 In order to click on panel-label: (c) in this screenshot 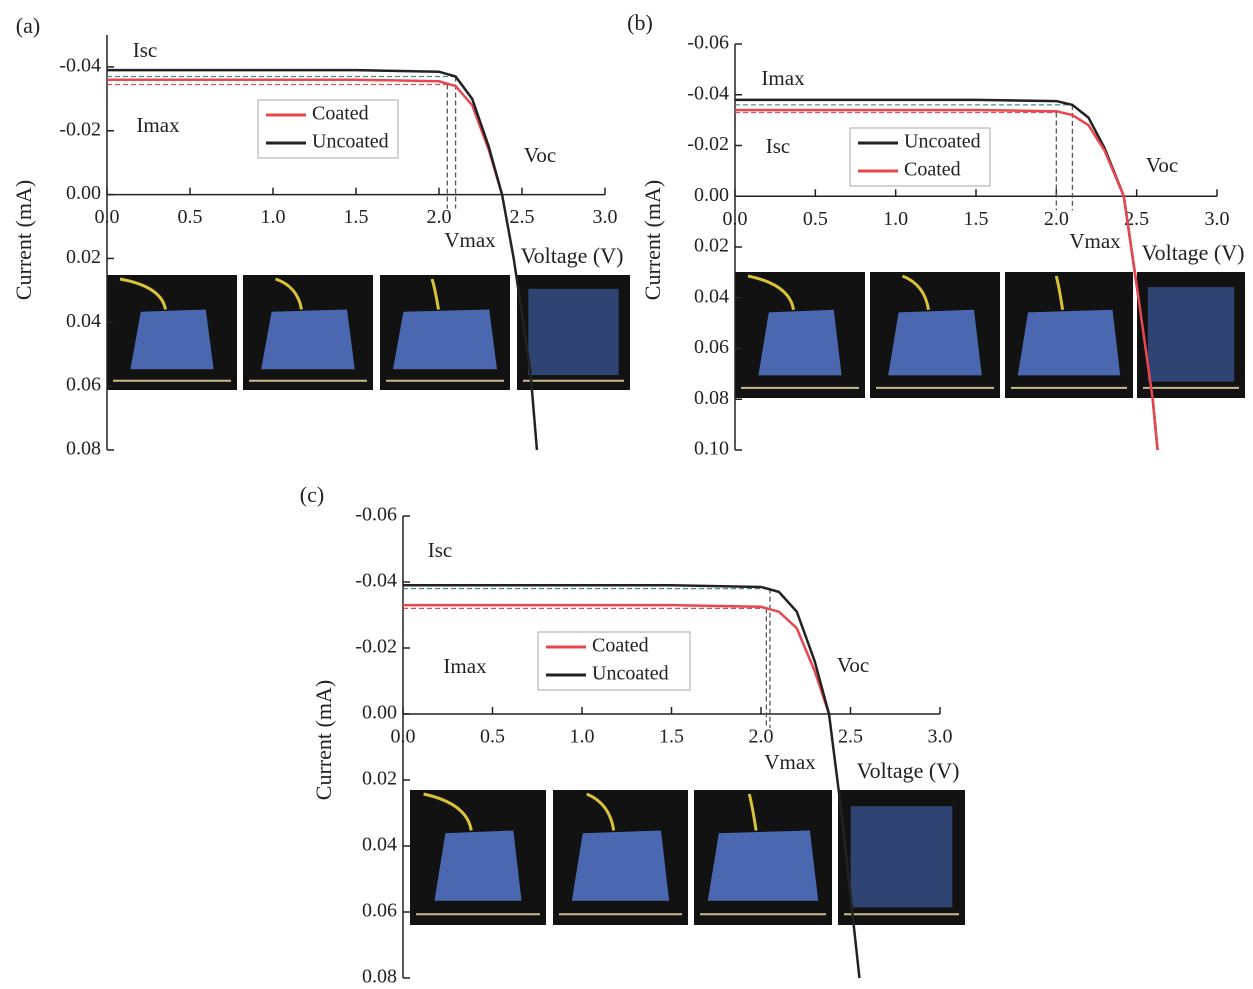, I will do `click(312, 494)`.